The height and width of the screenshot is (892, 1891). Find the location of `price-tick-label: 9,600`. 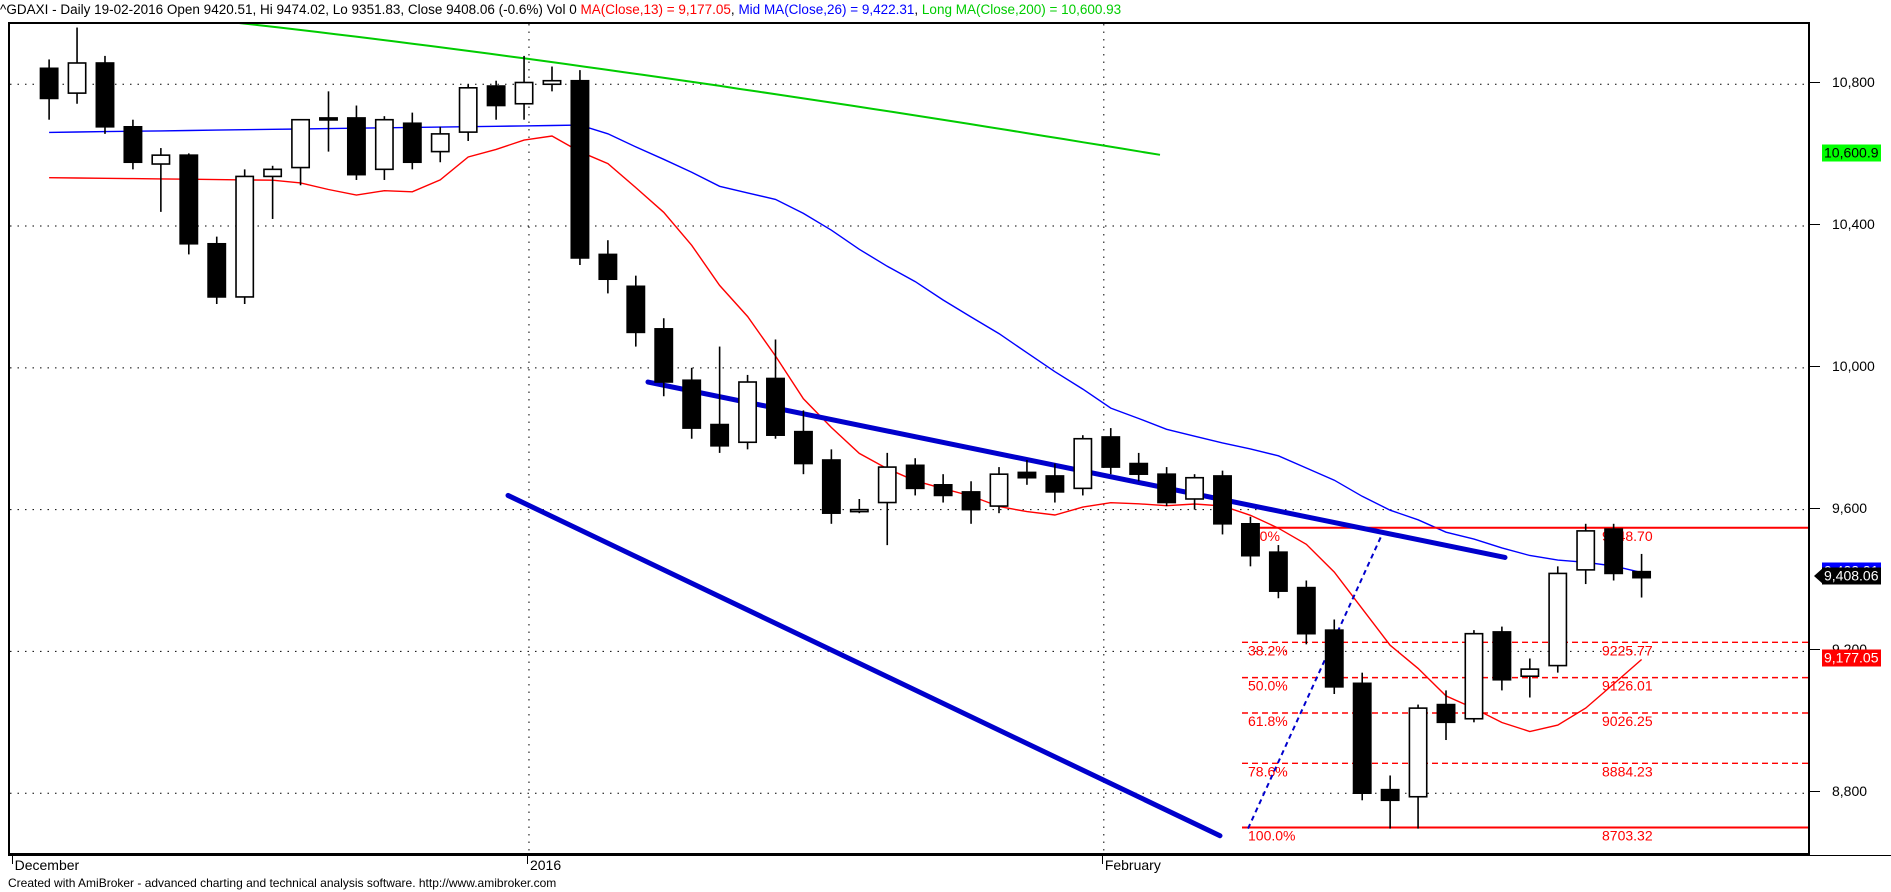

price-tick-label: 9,600 is located at coordinates (1850, 507).